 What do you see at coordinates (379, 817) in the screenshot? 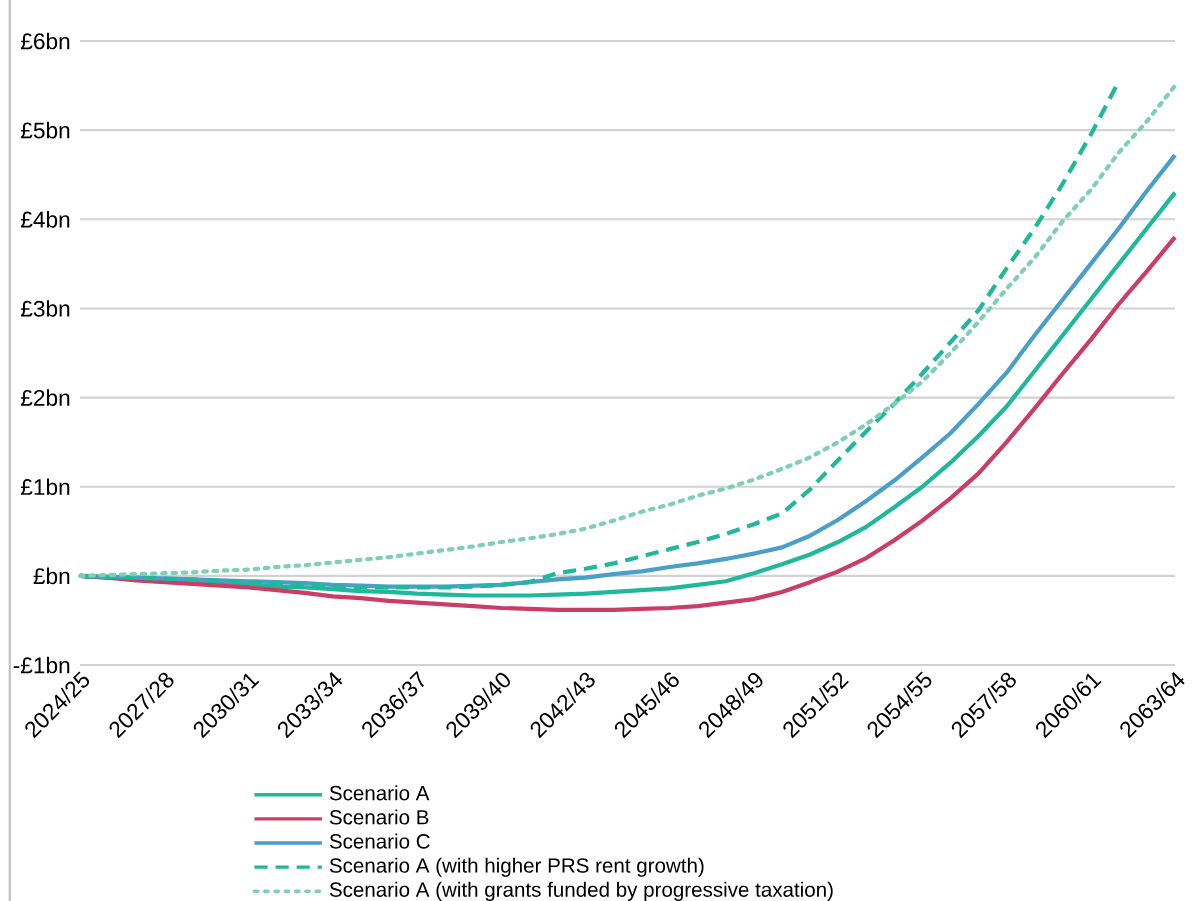
I see `legend-label: Scenario B` at bounding box center [379, 817].